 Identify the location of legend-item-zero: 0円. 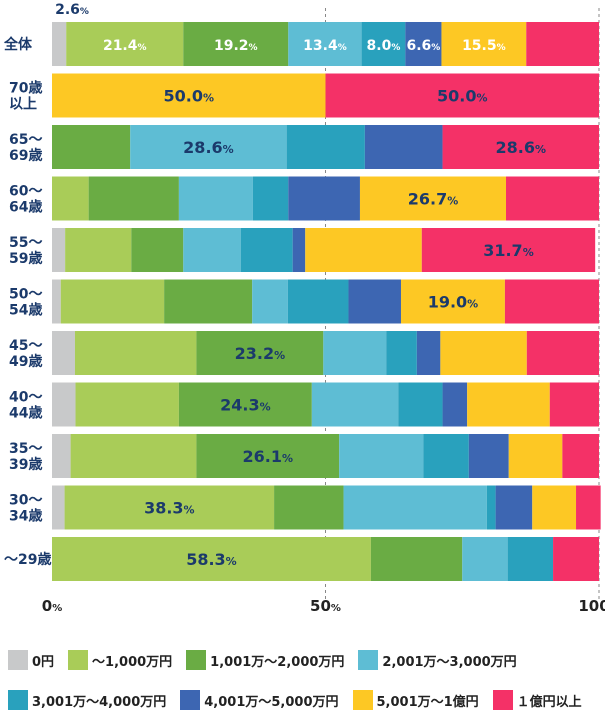
(31, 660).